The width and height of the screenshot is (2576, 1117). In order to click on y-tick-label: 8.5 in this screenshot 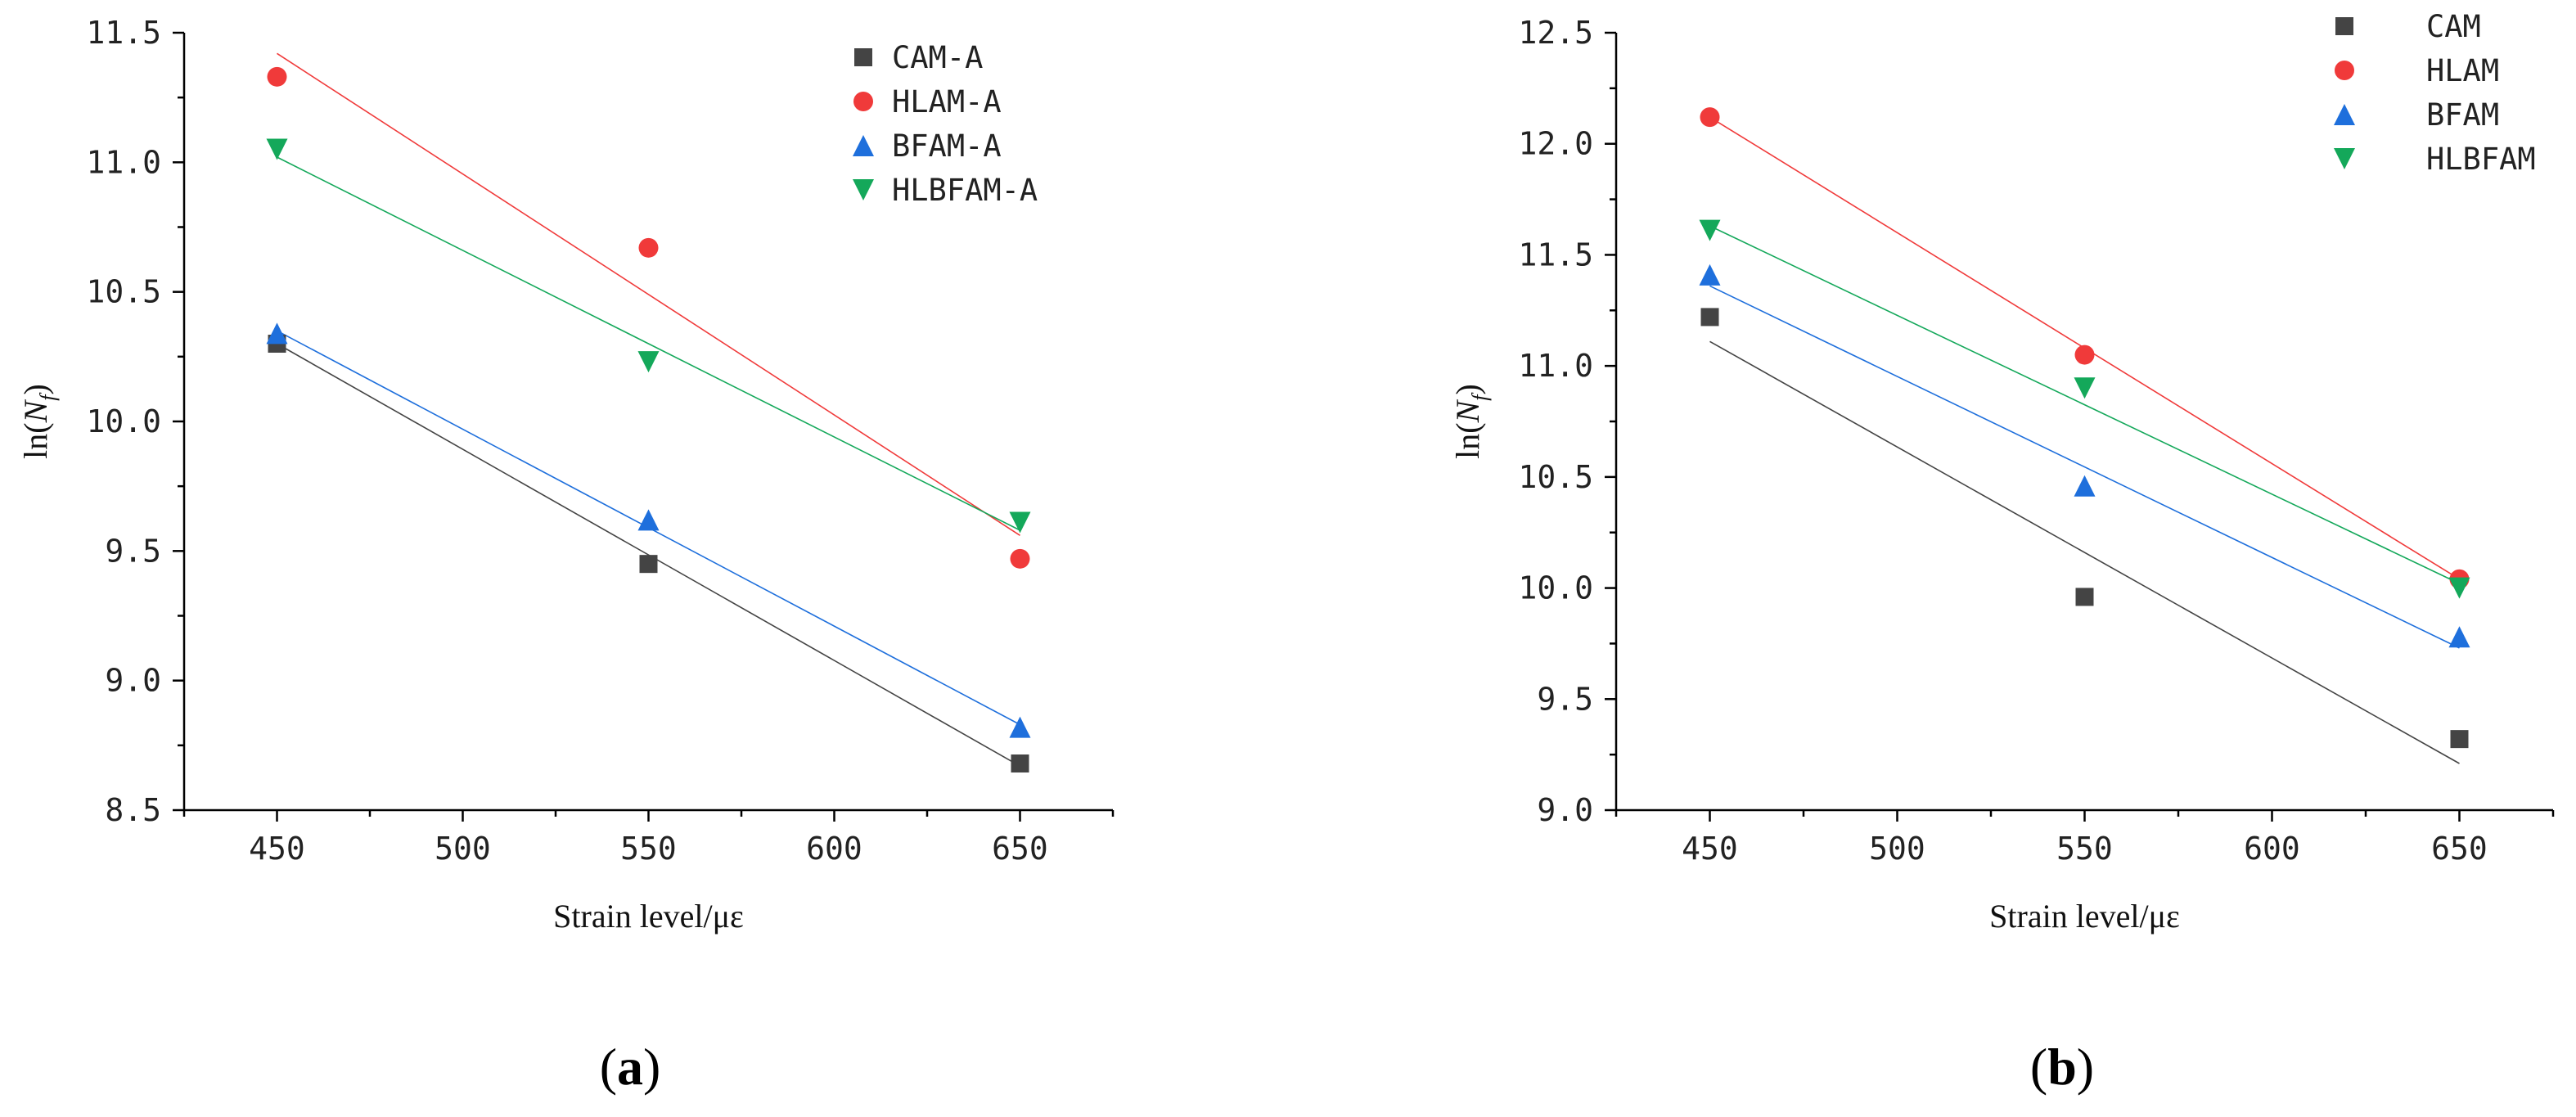, I will do `click(133, 810)`.